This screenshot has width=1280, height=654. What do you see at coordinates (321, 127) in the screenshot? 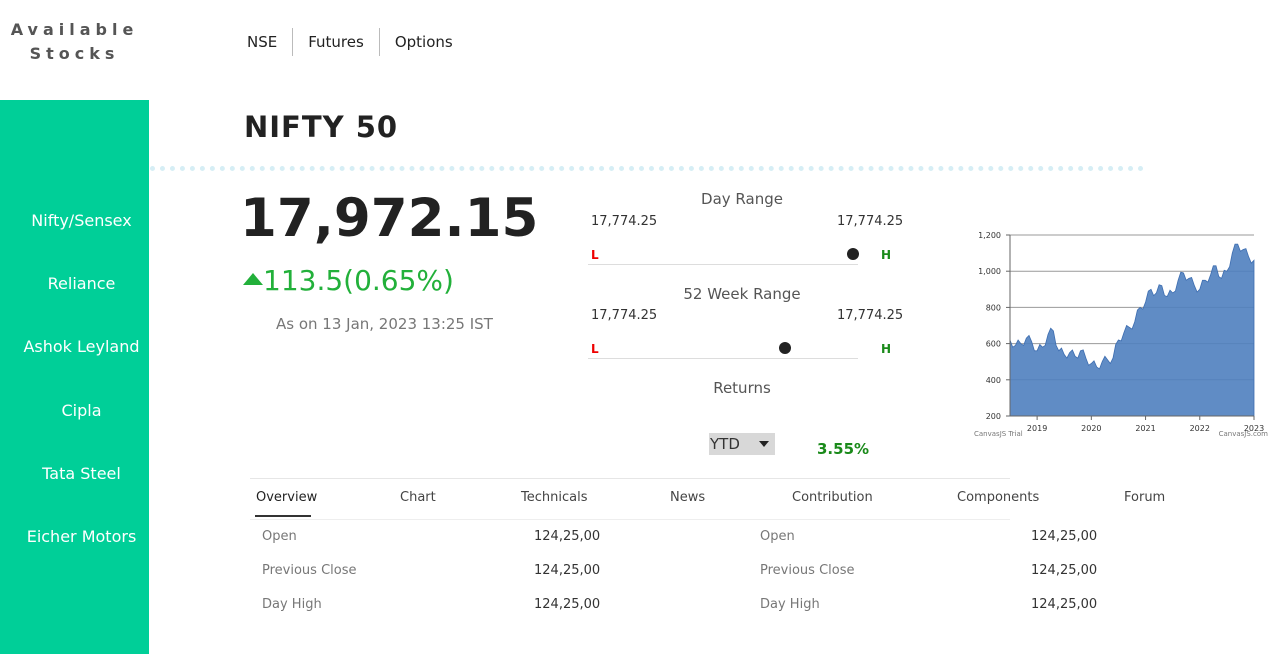
I see `page-title: NIFTY 50` at bounding box center [321, 127].